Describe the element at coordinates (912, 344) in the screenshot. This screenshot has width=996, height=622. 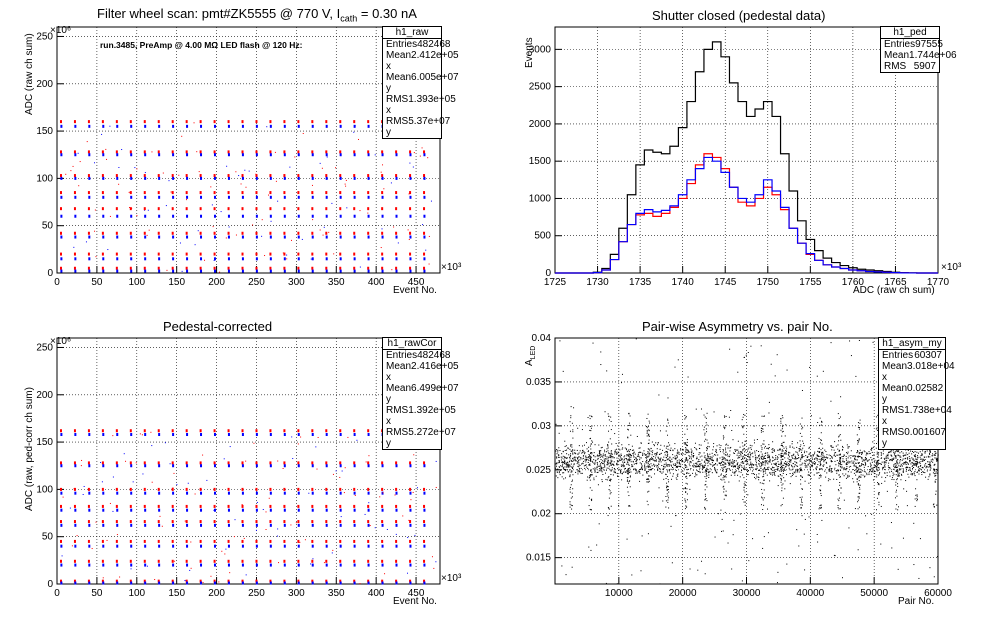
I see `asym-stats-name: h1_asym_my` at that location.